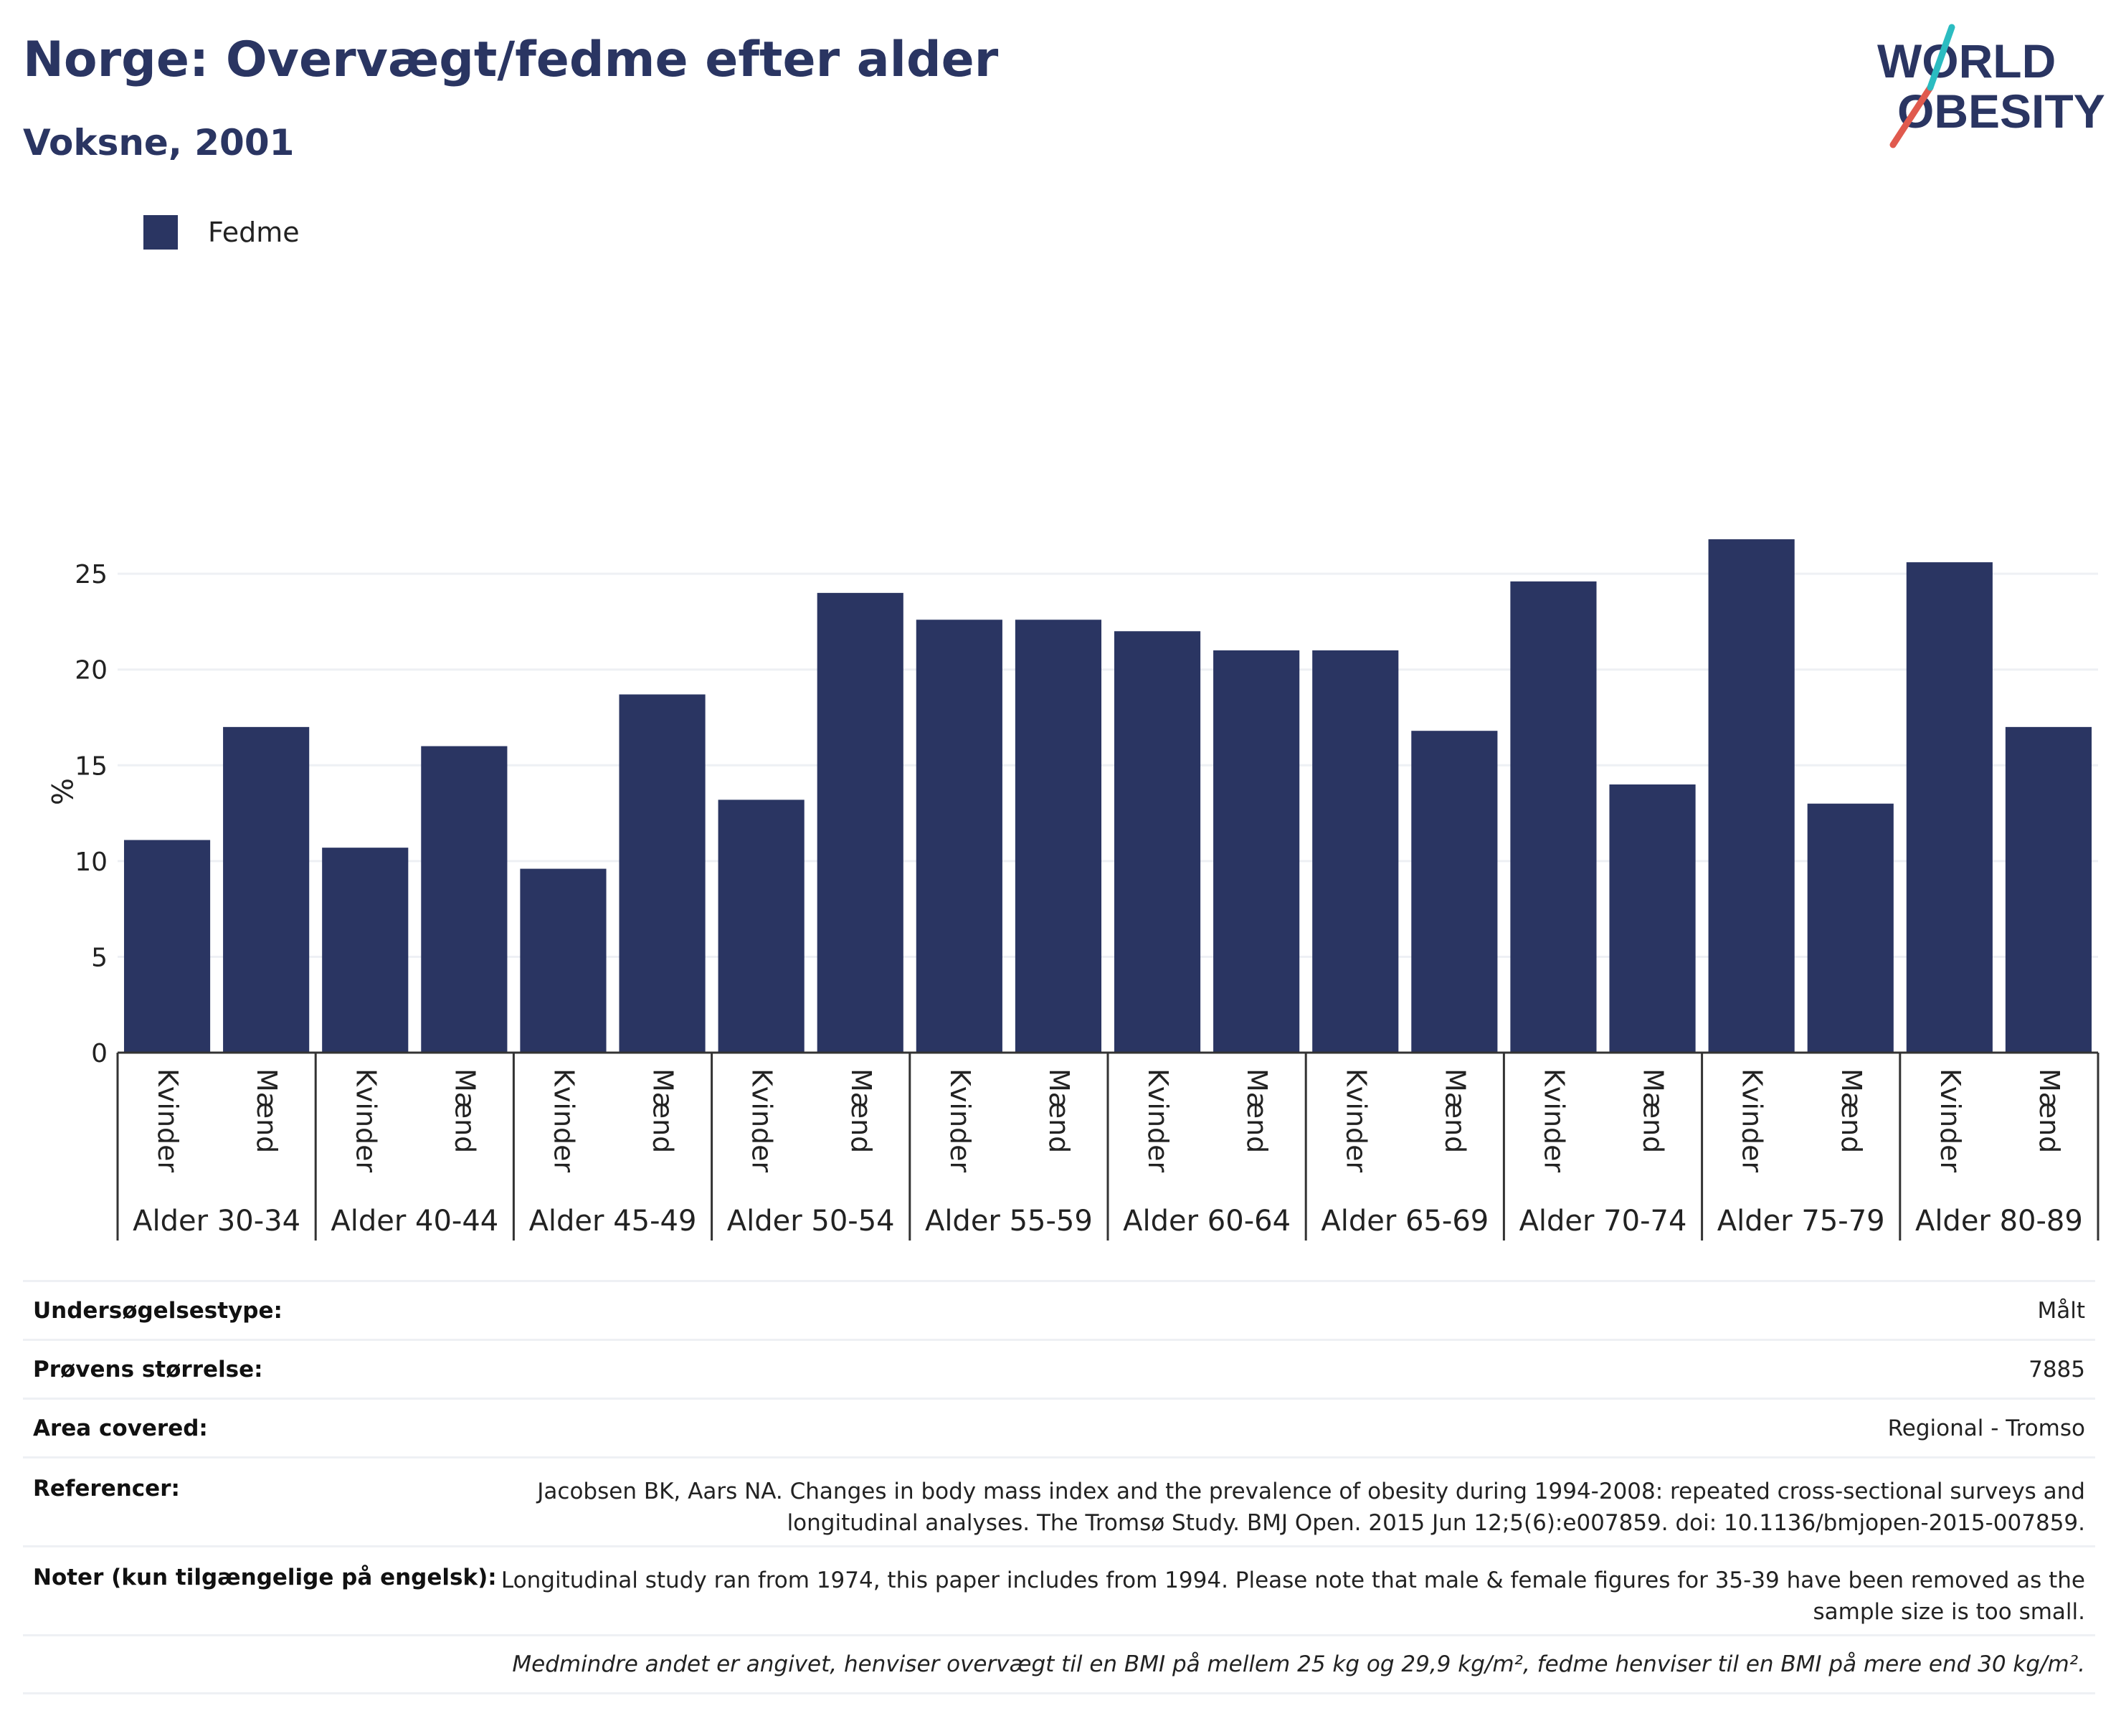  What do you see at coordinates (99, 1054) in the screenshot?
I see `y-tick-label: 0` at bounding box center [99, 1054].